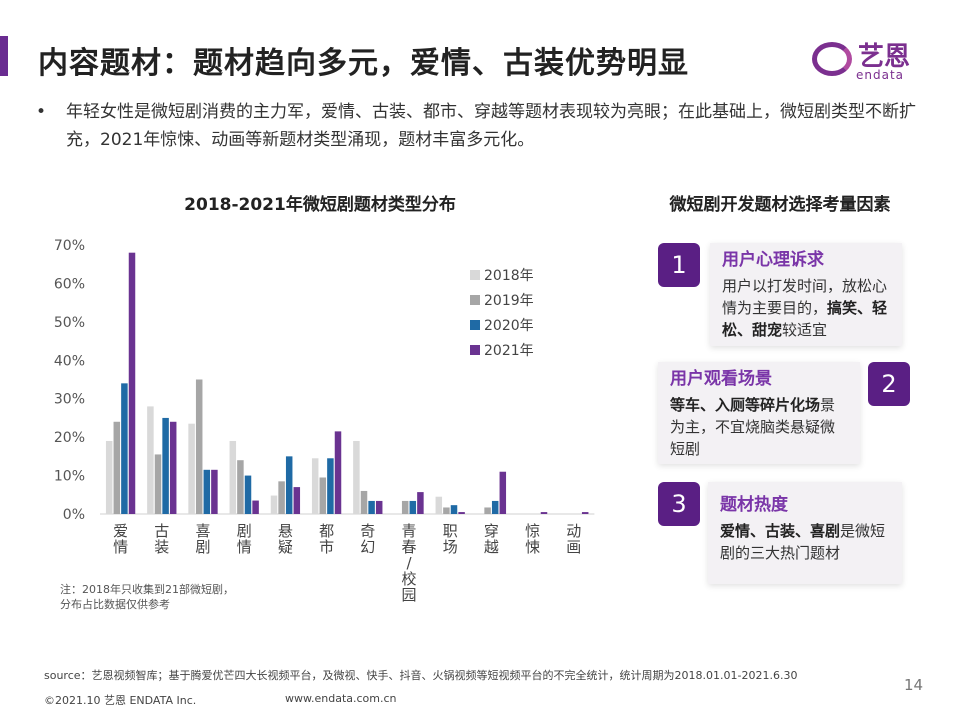  Describe the element at coordinates (248, 494) in the screenshot. I see `bar-2020年-剧情` at that location.